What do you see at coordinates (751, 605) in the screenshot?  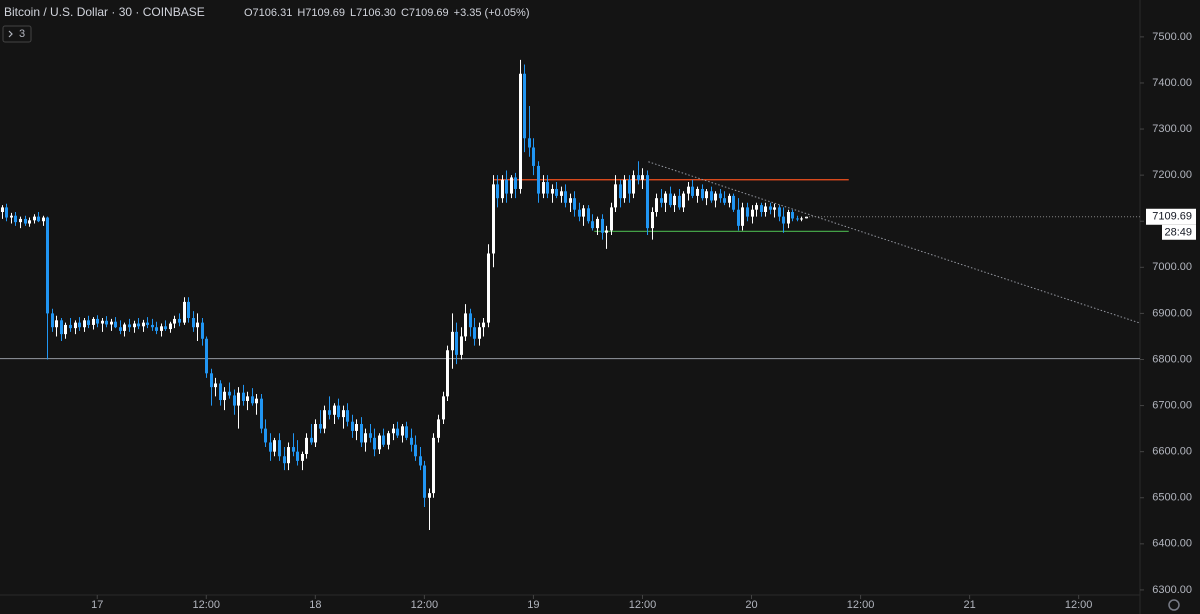 I see `x-tick-label: 20` at bounding box center [751, 605].